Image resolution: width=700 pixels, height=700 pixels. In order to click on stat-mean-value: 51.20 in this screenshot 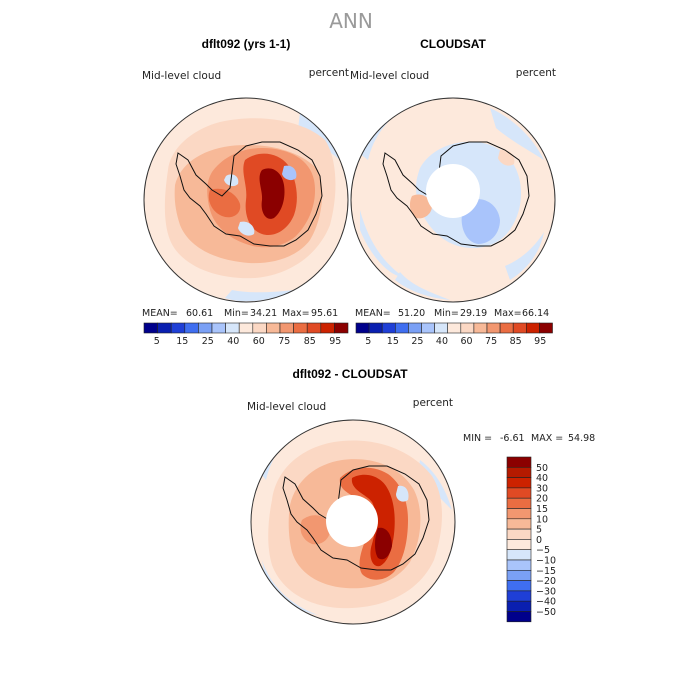, I will do `click(411, 313)`.